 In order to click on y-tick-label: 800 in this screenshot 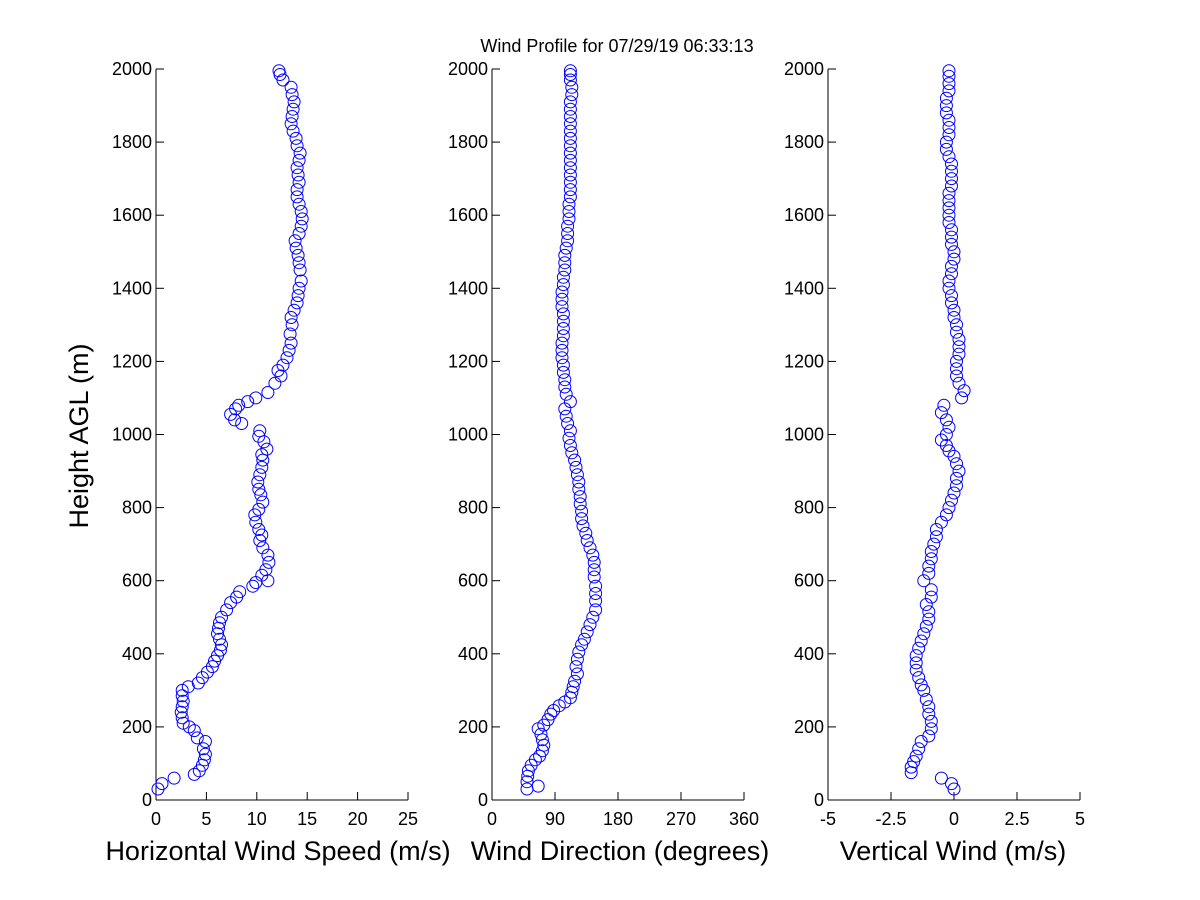, I will do `click(809, 508)`.